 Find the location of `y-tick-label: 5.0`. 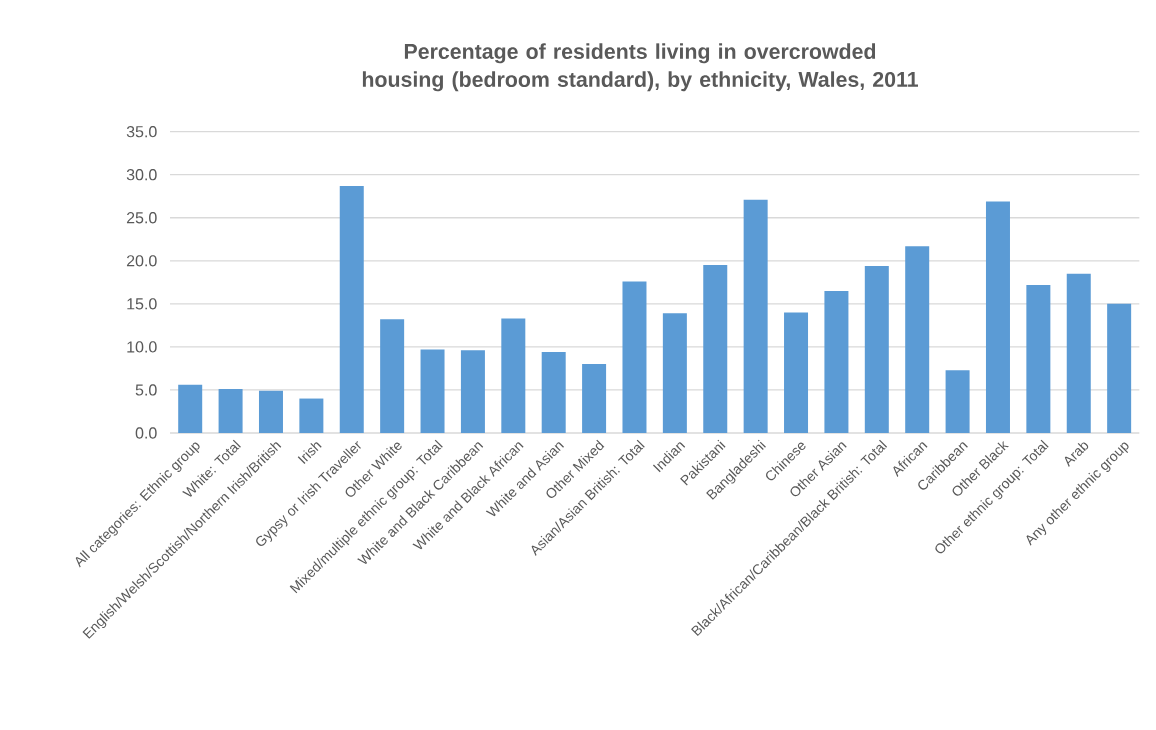

y-tick-label: 5.0 is located at coordinates (146, 390).